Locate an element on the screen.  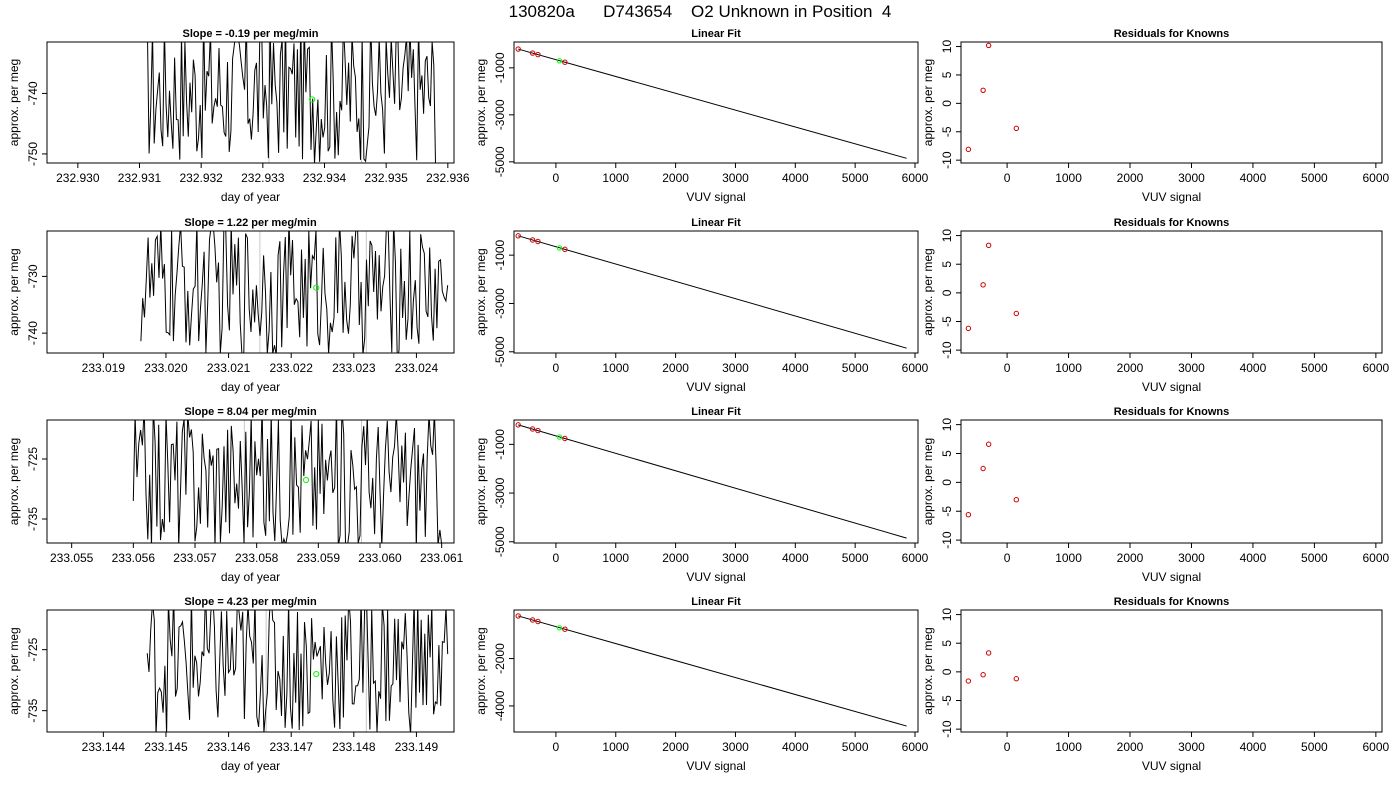
y-tick-label: -5 is located at coordinates (947, 700).